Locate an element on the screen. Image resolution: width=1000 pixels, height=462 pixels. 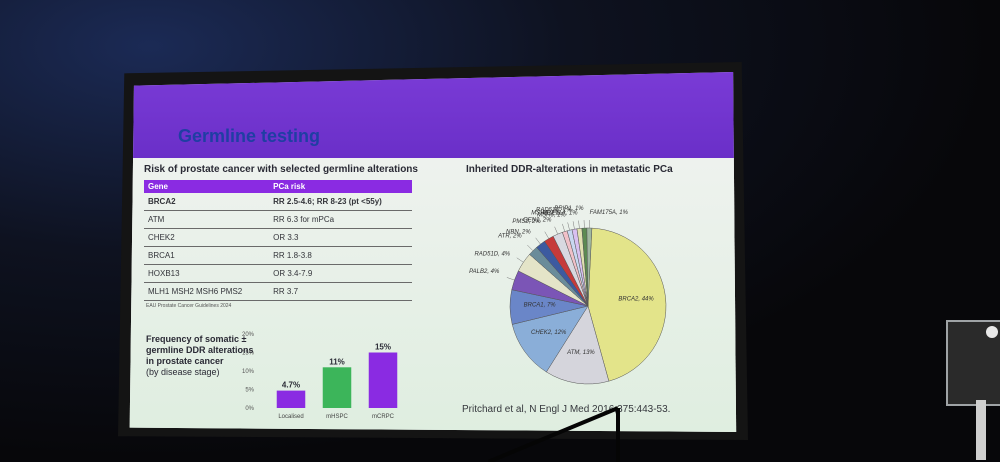
table-row: ATM RR 6.3 for mPCa is located at coordinates (278, 219).